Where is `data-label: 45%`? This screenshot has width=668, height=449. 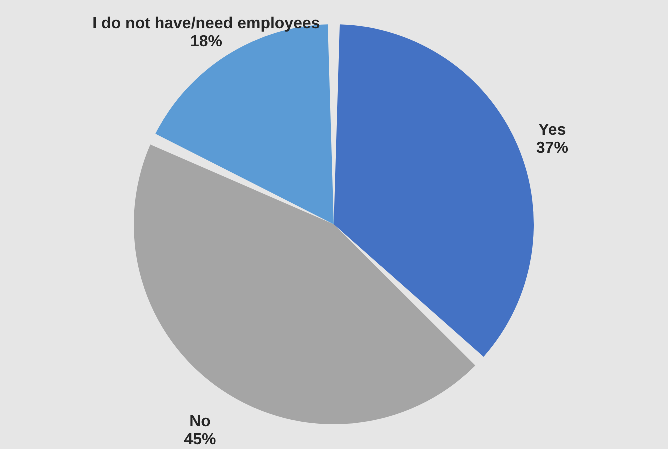 data-label: 45% is located at coordinates (200, 439).